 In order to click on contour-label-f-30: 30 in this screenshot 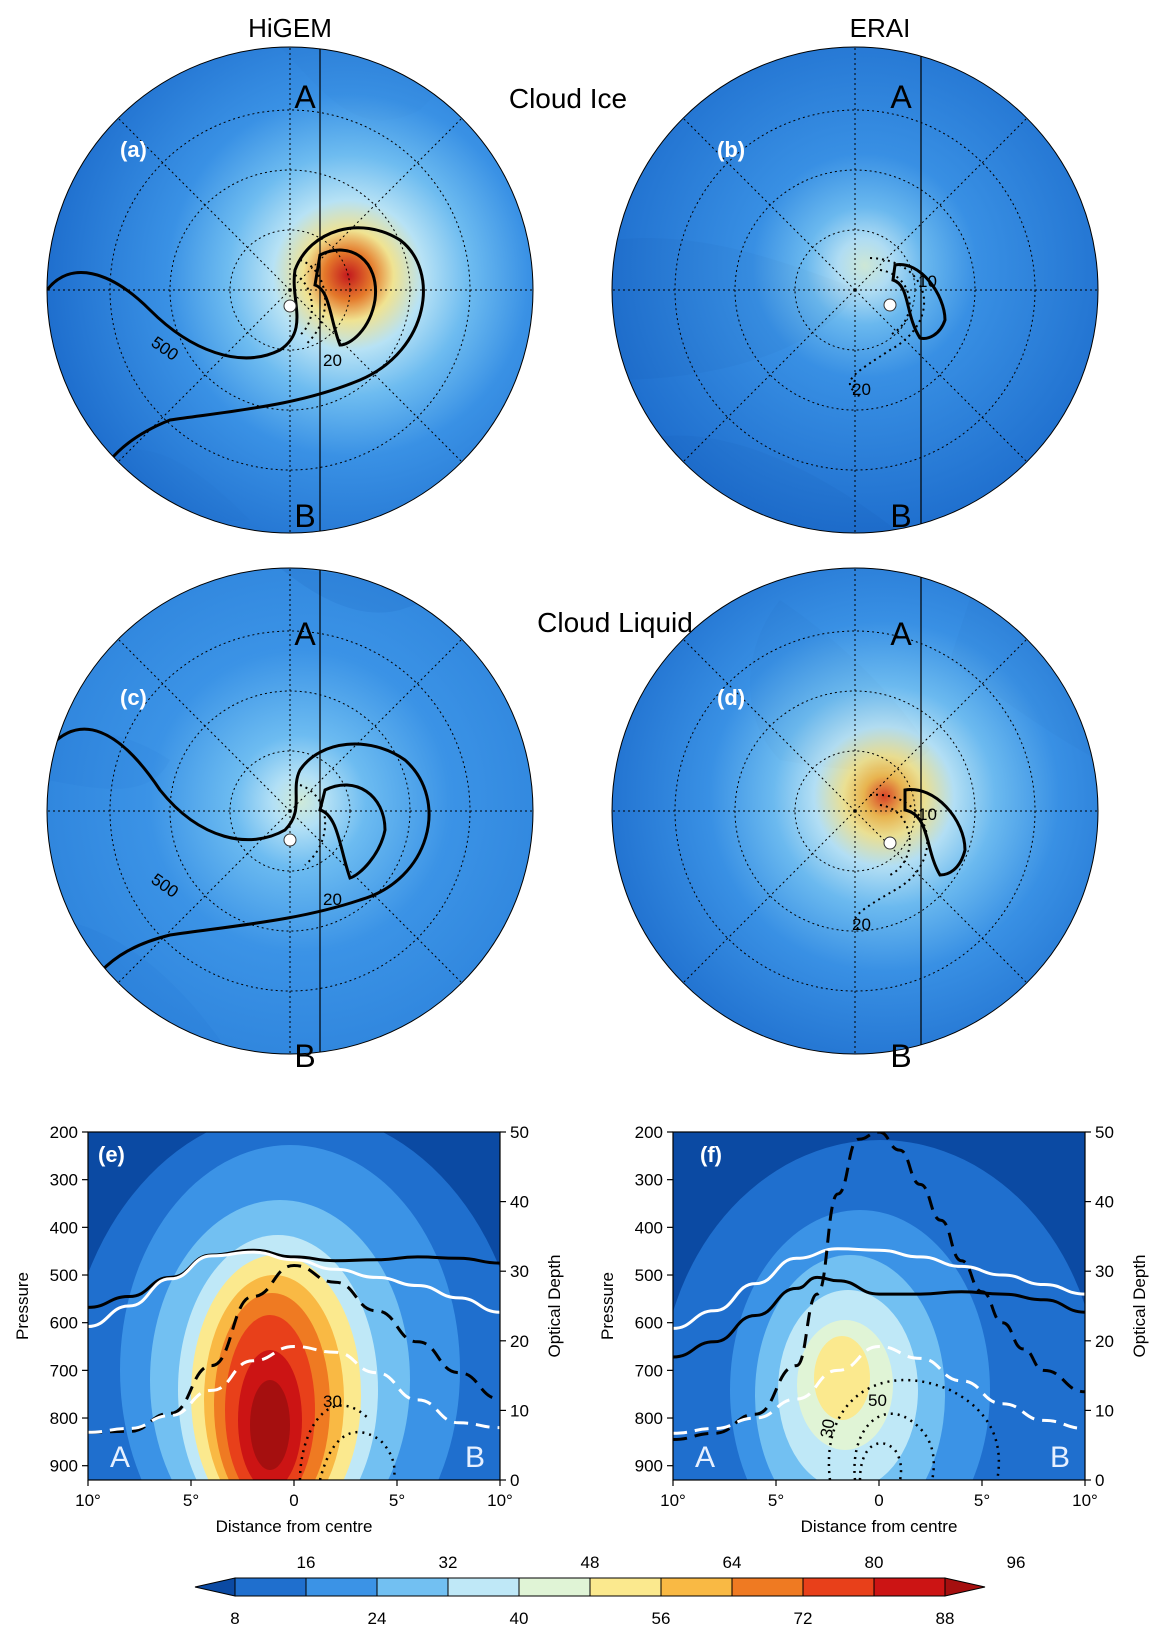, I will do `click(828, 1429)`.